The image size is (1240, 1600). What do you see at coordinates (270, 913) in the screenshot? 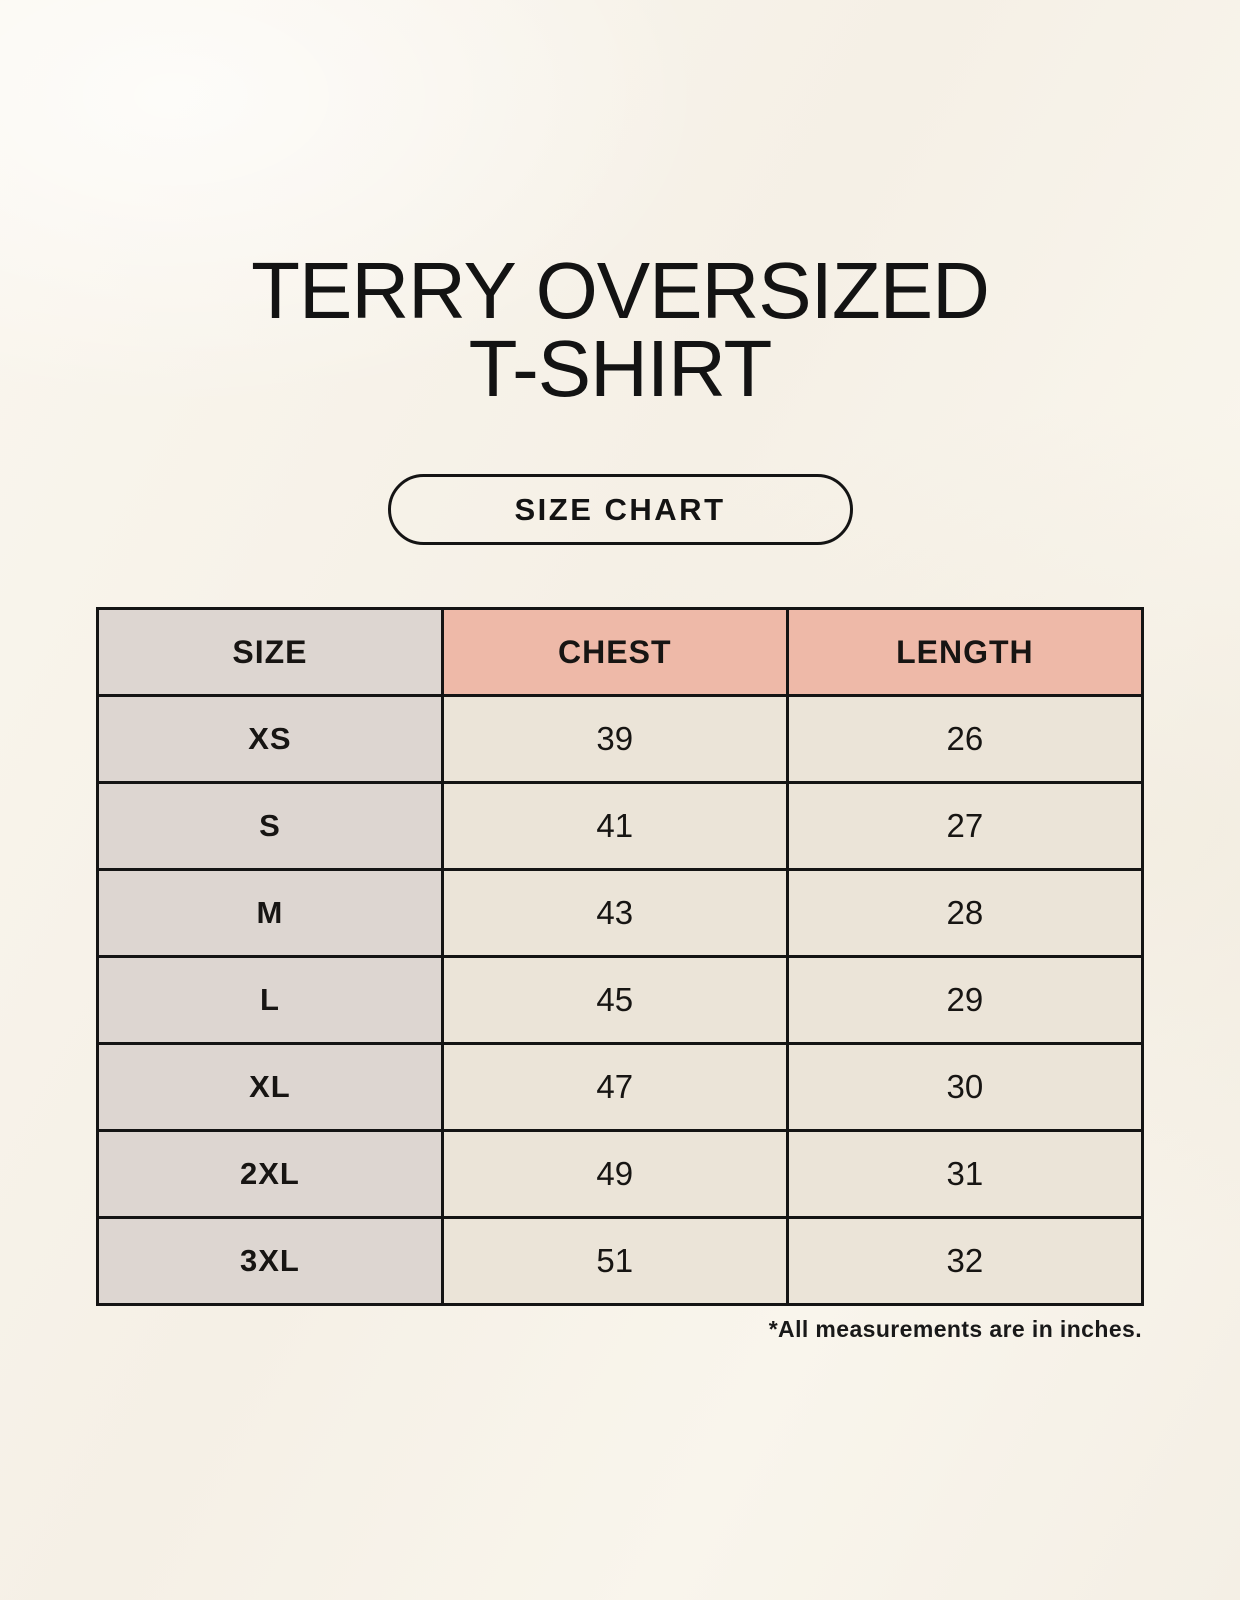
I see `size-label: M` at bounding box center [270, 913].